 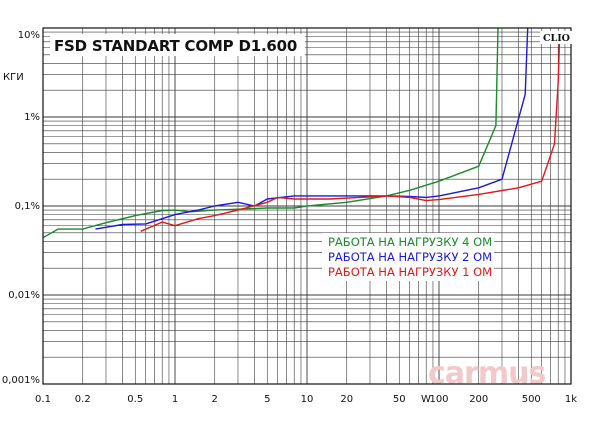 I want to click on legend-entry-2: РАБОТА НА НАГРУЗКУ 2 ОМ, so click(x=410, y=257).